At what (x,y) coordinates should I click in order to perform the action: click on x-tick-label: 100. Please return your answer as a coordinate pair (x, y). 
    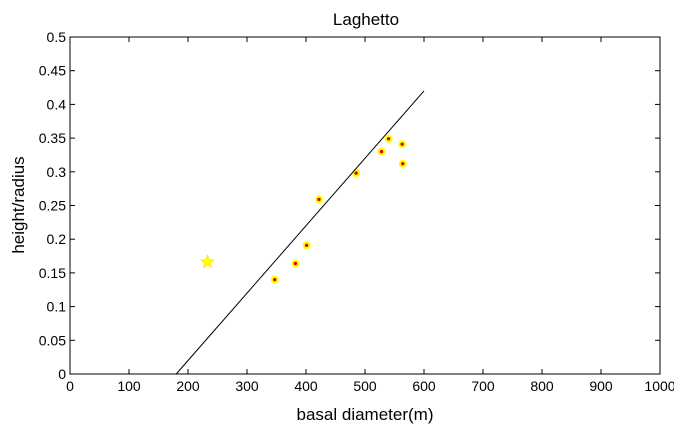
    Looking at the image, I should click on (129, 386).